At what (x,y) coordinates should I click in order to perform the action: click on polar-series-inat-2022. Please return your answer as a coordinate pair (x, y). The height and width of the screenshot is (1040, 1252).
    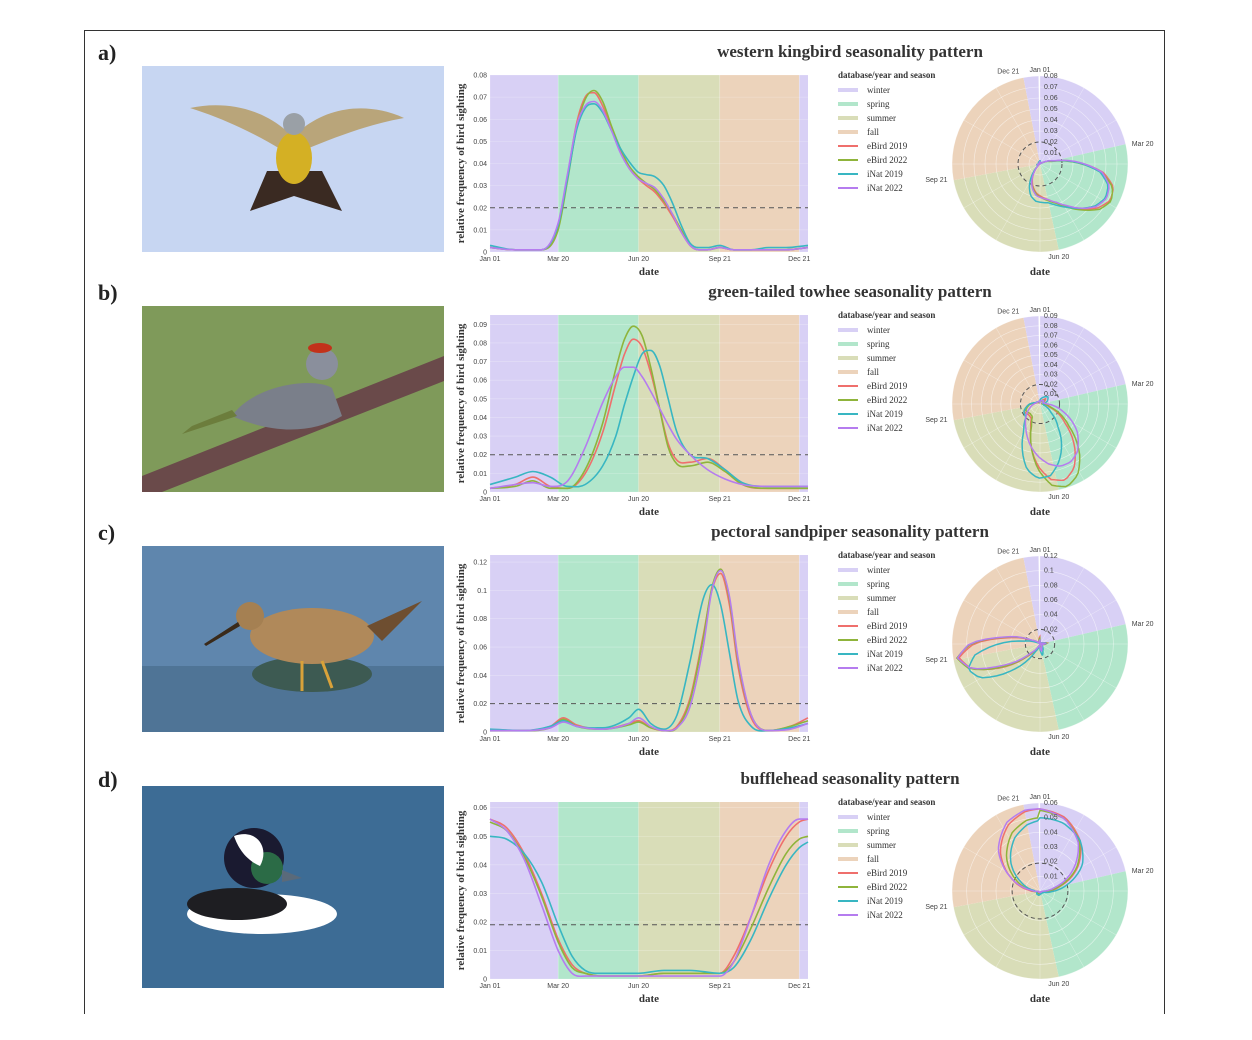
    Looking at the image, I should click on (1070, 184).